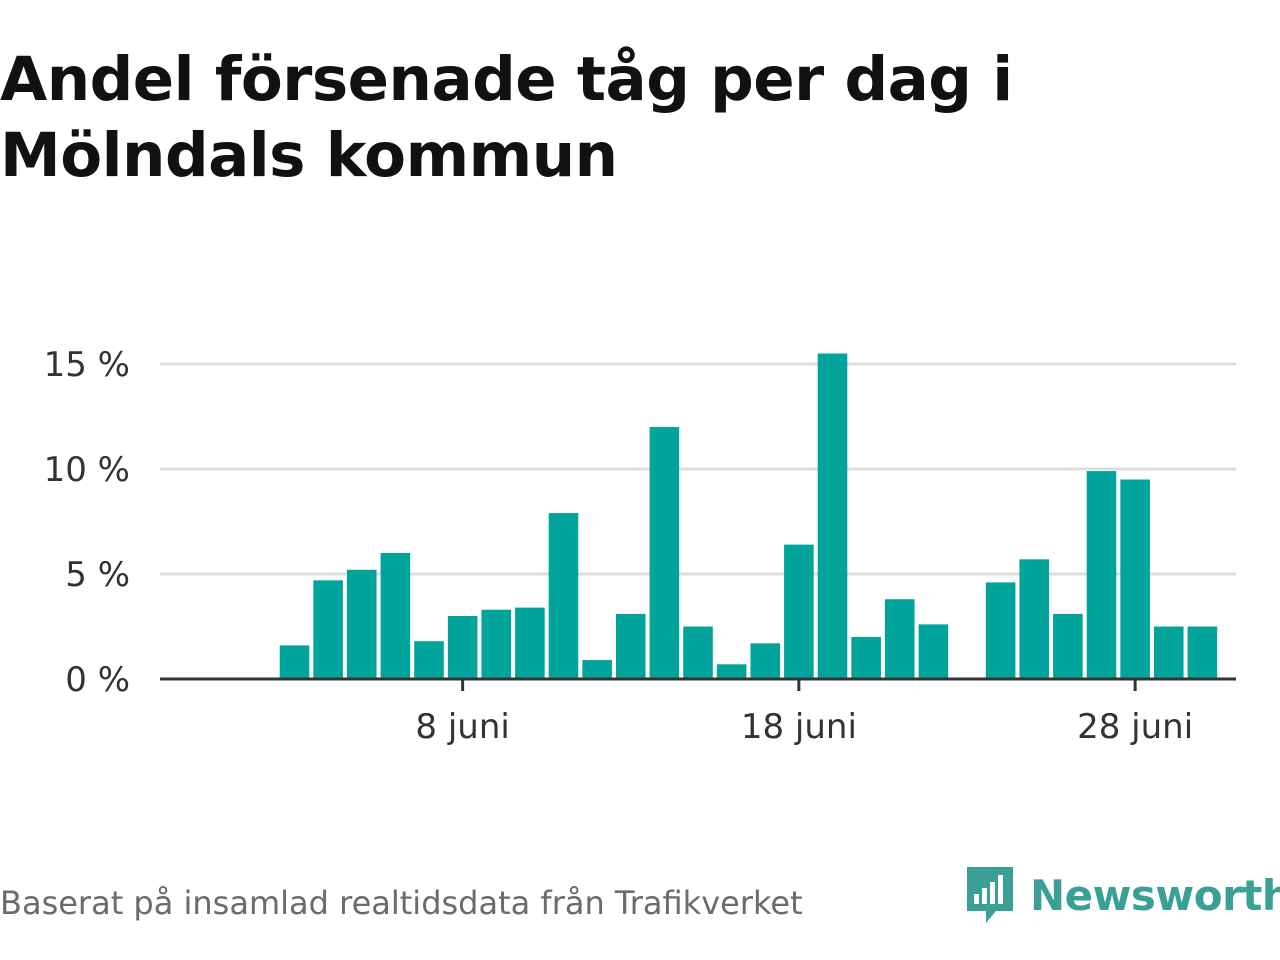  I want to click on y-tick-label: 5 %, so click(97, 575).